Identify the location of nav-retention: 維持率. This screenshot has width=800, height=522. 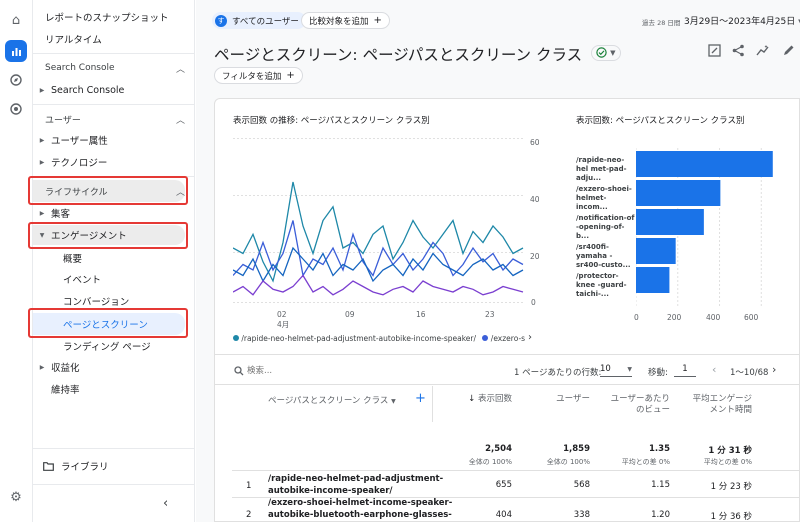
(129, 389).